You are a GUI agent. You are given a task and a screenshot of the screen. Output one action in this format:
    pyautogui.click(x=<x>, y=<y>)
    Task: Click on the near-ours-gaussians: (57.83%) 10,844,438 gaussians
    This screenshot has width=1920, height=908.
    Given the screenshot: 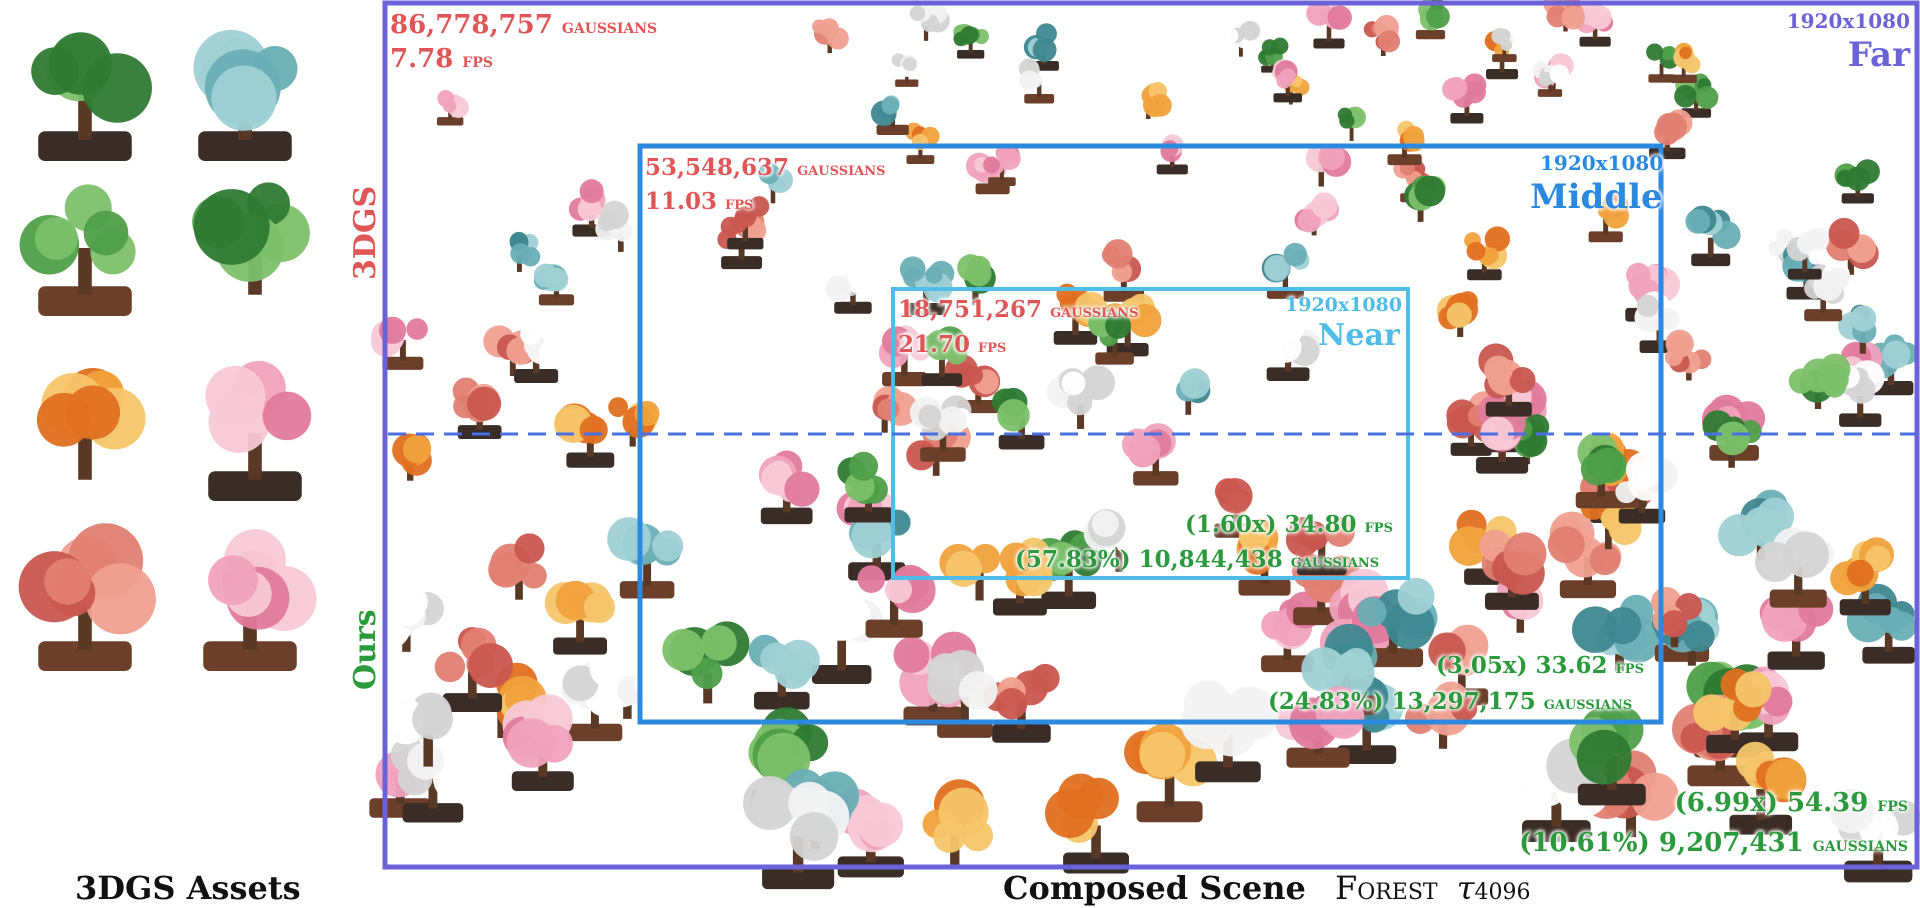 What is the action you would take?
    pyautogui.click(x=1197, y=559)
    